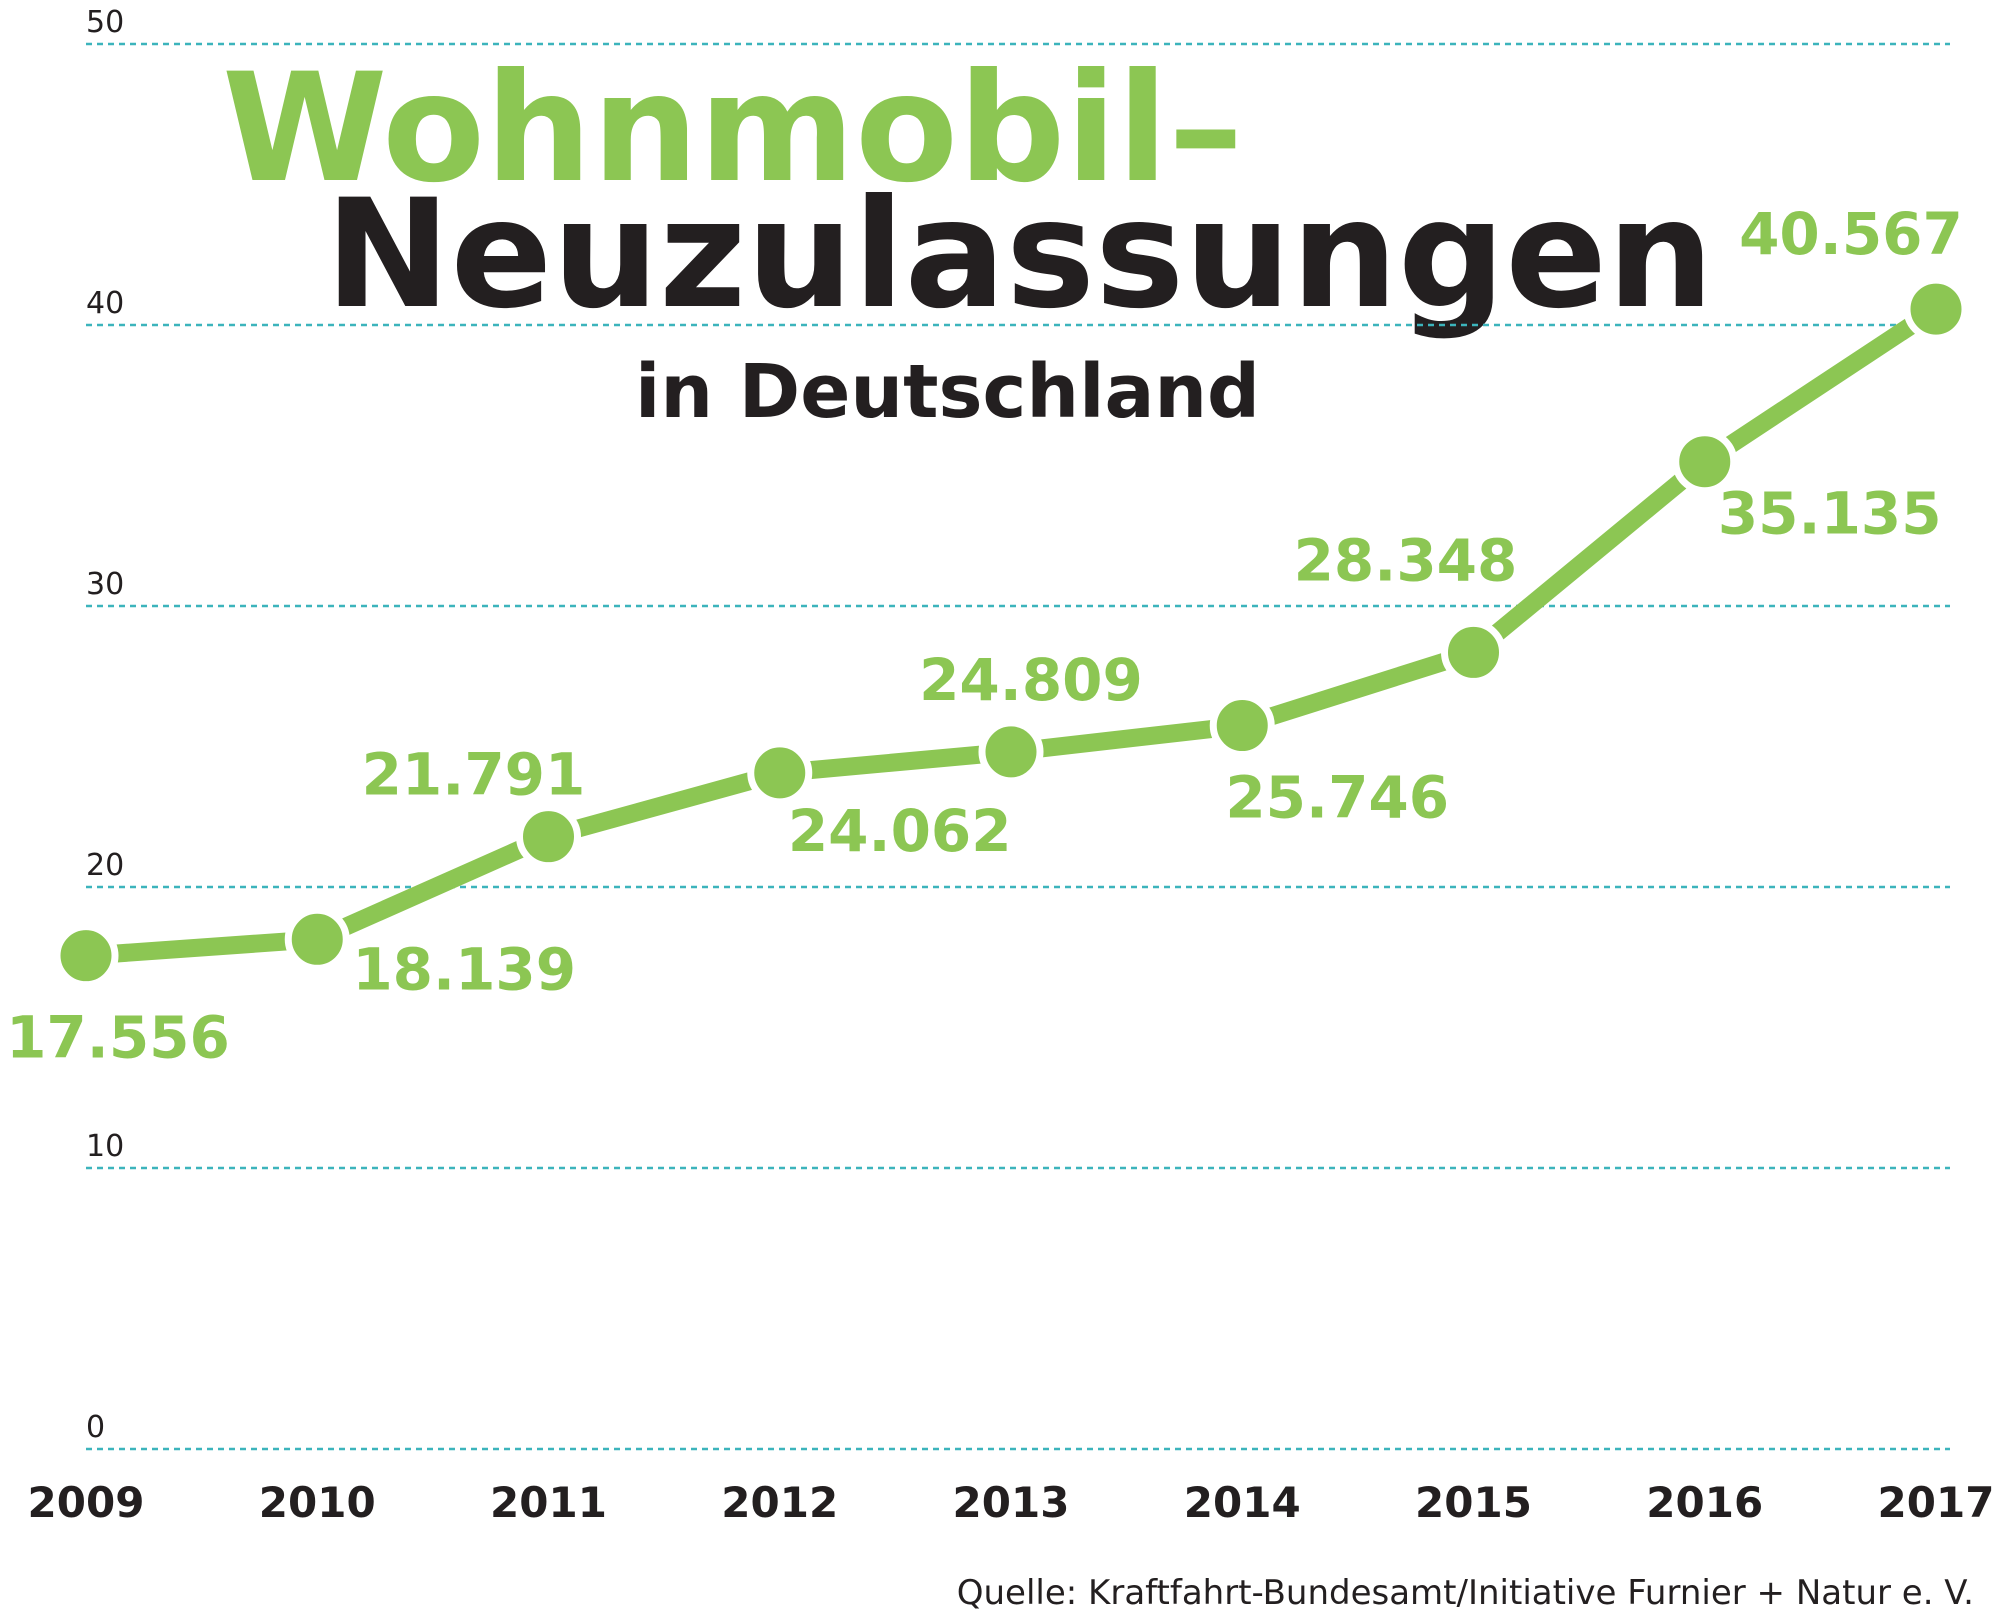 The width and height of the screenshot is (2000, 1621). What do you see at coordinates (1242, 1502) in the screenshot?
I see `x-tick-label: 2014` at bounding box center [1242, 1502].